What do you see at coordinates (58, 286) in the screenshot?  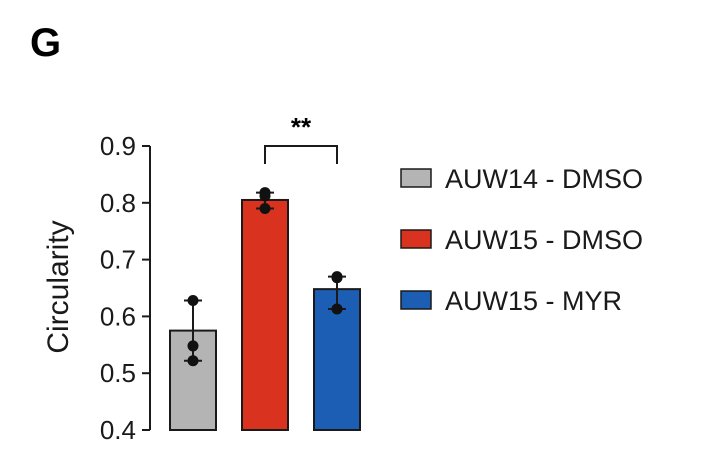 I see `y-axis-label: Circularity` at bounding box center [58, 286].